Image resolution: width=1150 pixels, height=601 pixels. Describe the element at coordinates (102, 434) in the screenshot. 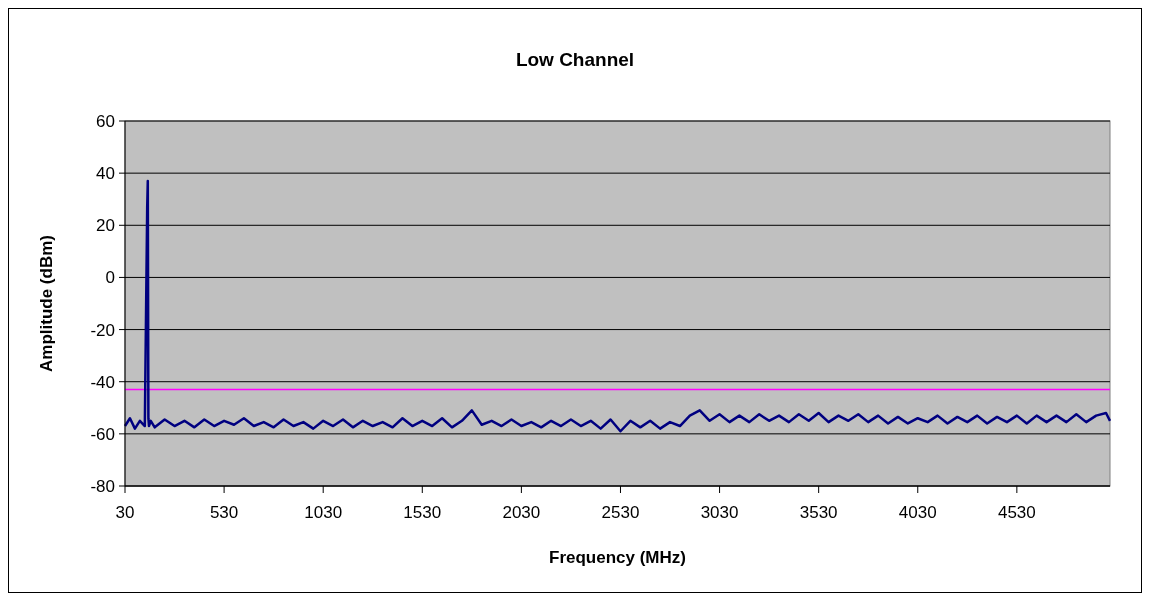

I see `y-tick-label: -60` at that location.